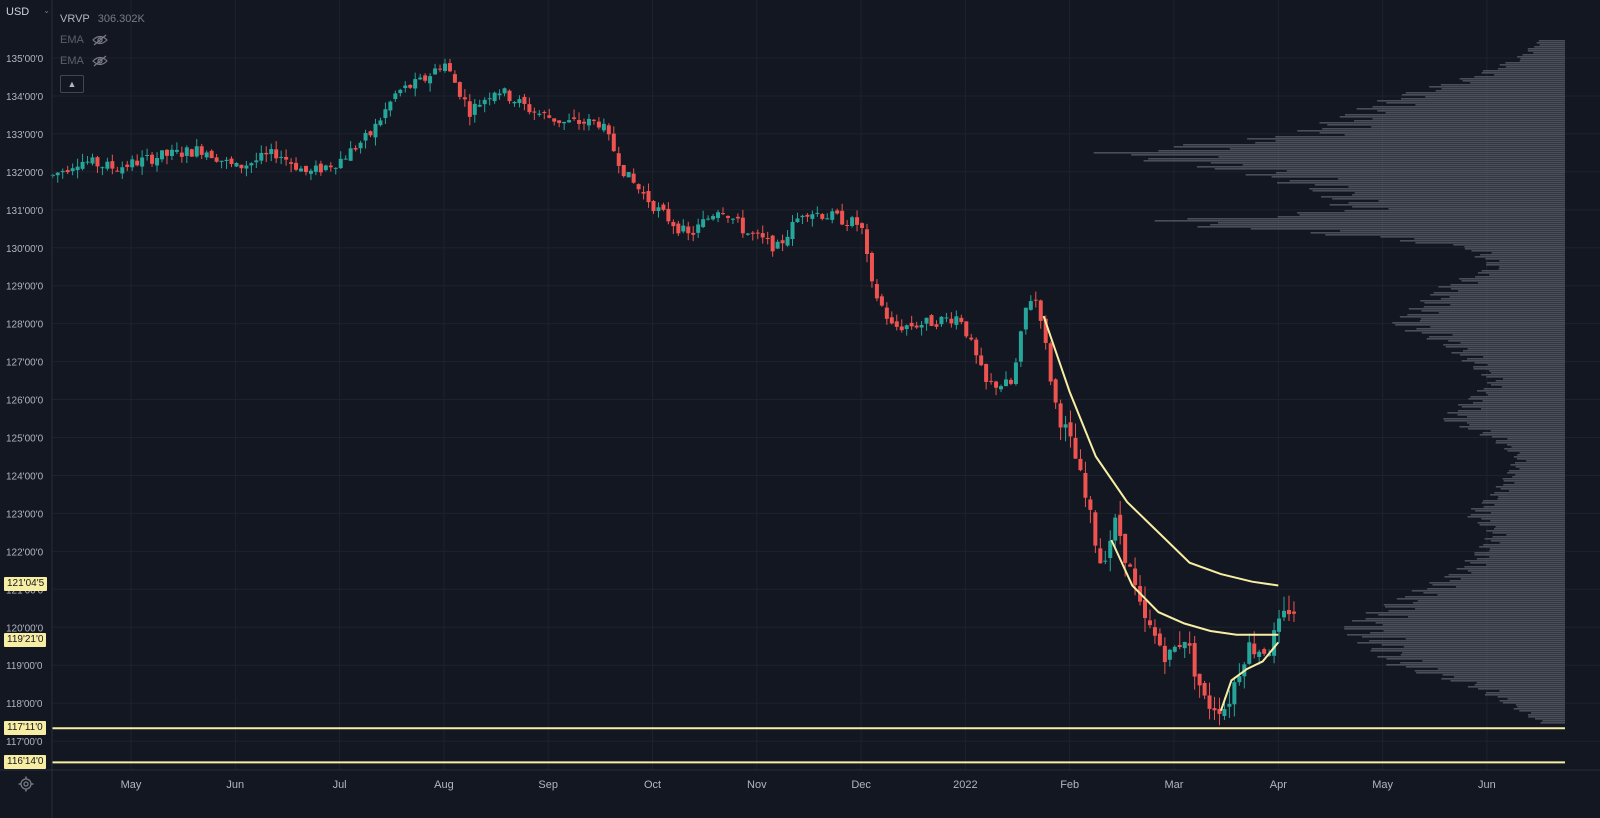  Describe the element at coordinates (1174, 785) in the screenshot. I see `time-tick-label: Mar` at that location.